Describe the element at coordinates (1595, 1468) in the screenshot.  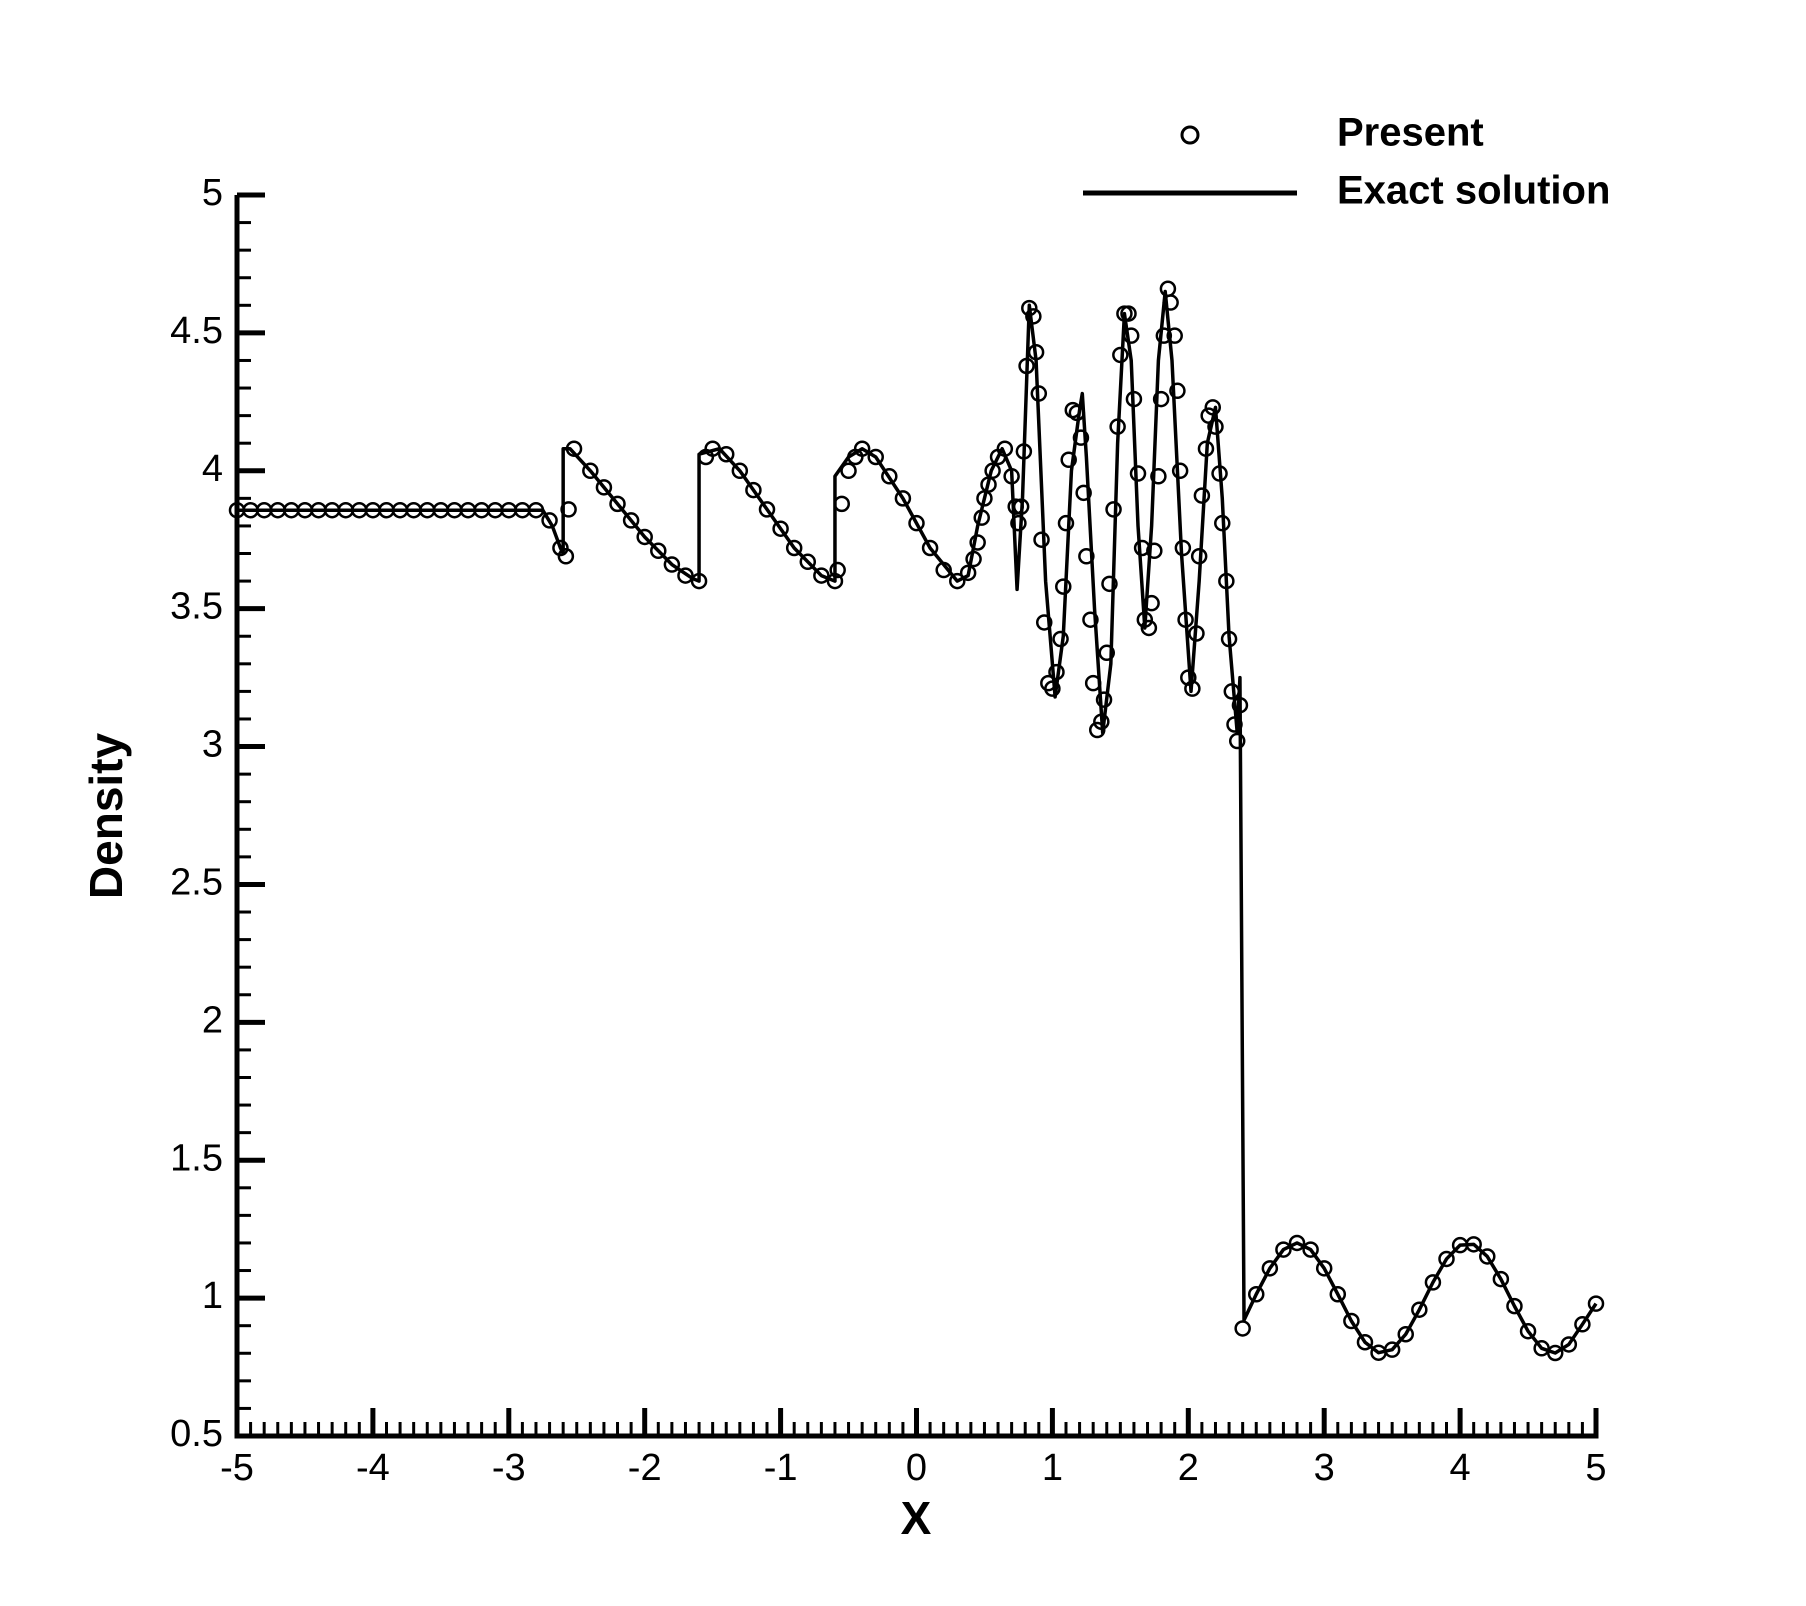
I see `x-tick-label: 5` at that location.